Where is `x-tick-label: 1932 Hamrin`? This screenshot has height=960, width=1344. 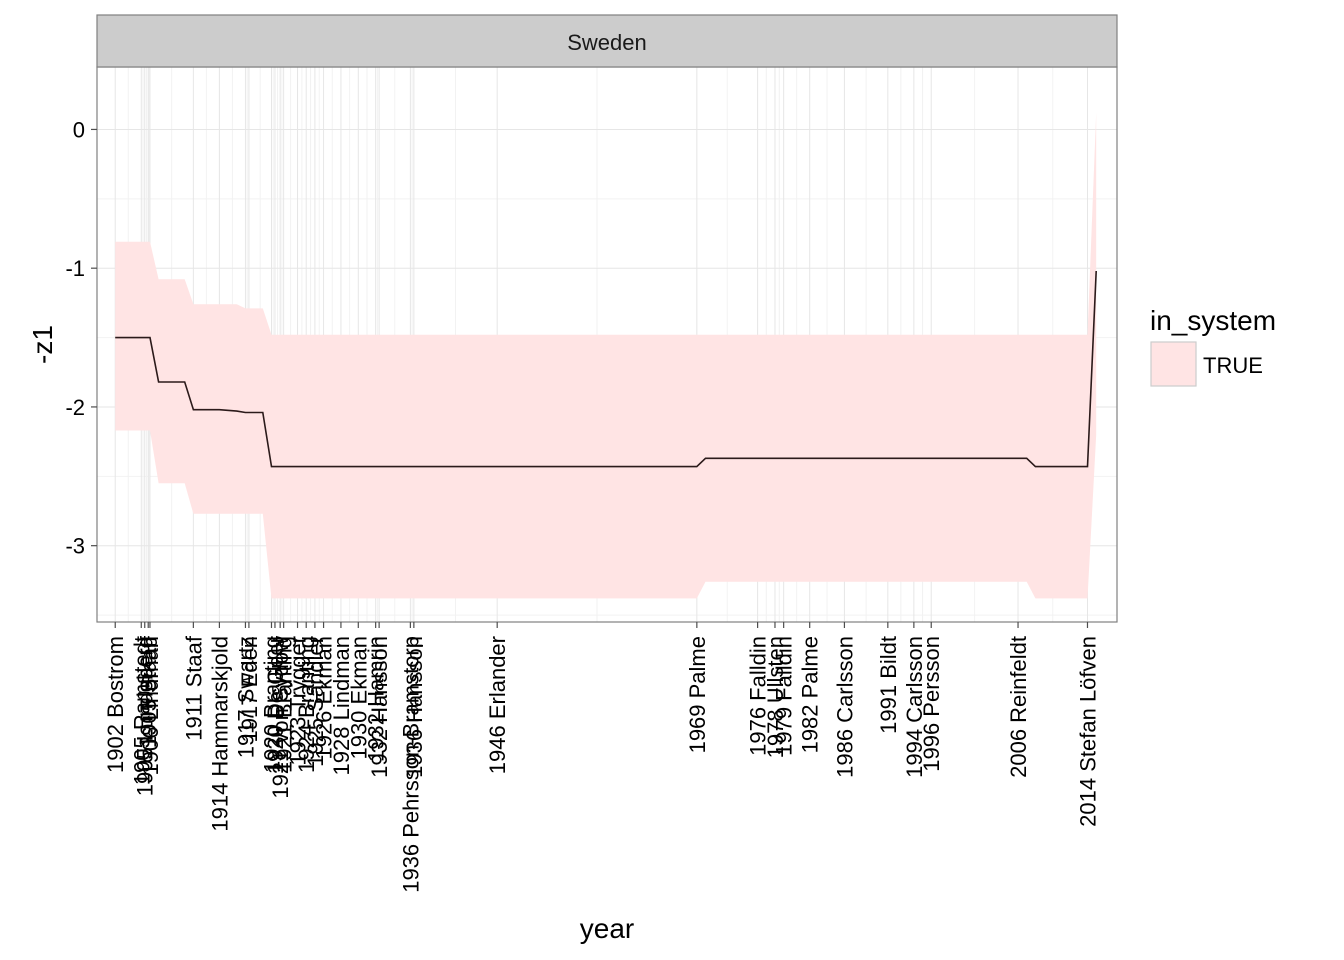
x-tick-label: 1932 Hamrin is located at coordinates (376, 699).